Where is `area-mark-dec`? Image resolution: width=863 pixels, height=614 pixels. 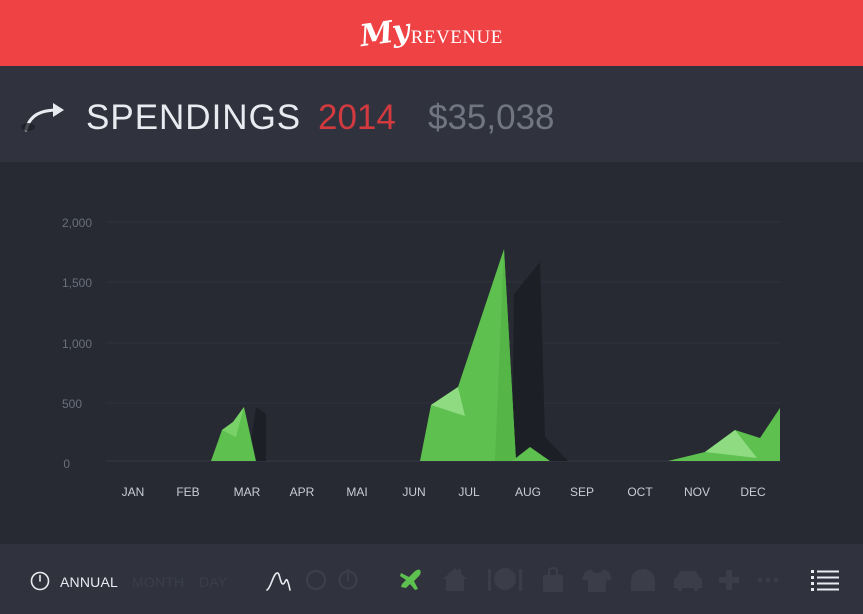 area-mark-dec is located at coordinates (724, 434).